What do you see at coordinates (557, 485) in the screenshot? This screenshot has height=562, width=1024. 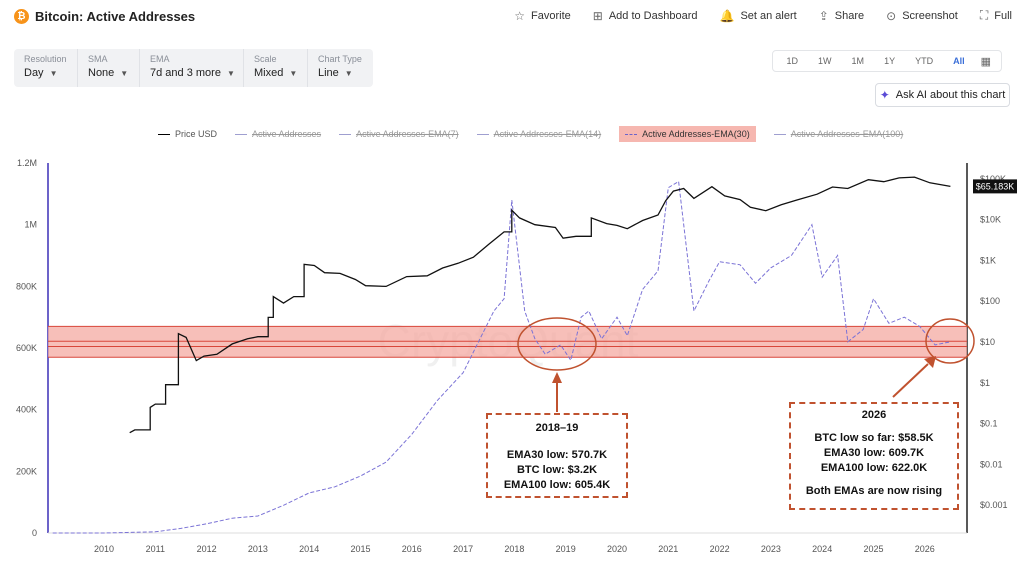 I see `callout-line: EMA100 low: 605.4K` at bounding box center [557, 485].